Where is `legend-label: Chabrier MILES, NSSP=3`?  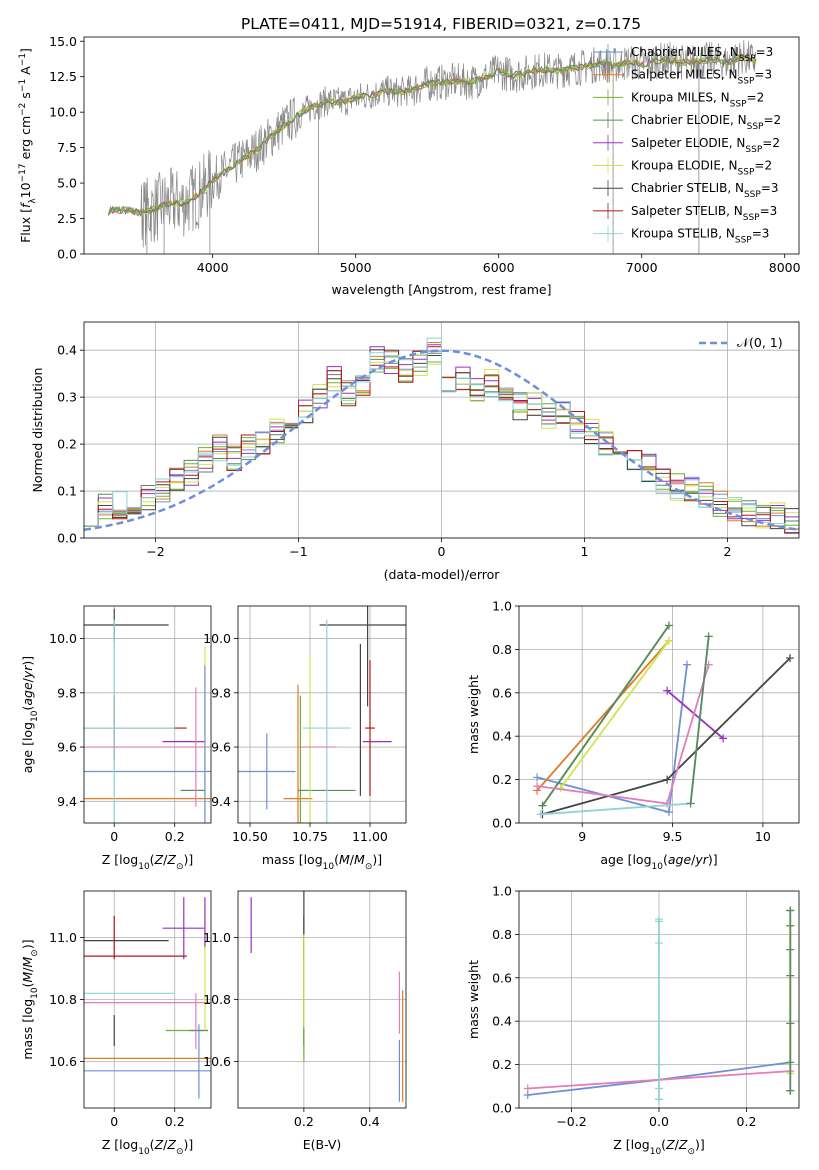
legend-label: Chabrier MILES, NSSP=3 is located at coordinates (702, 54).